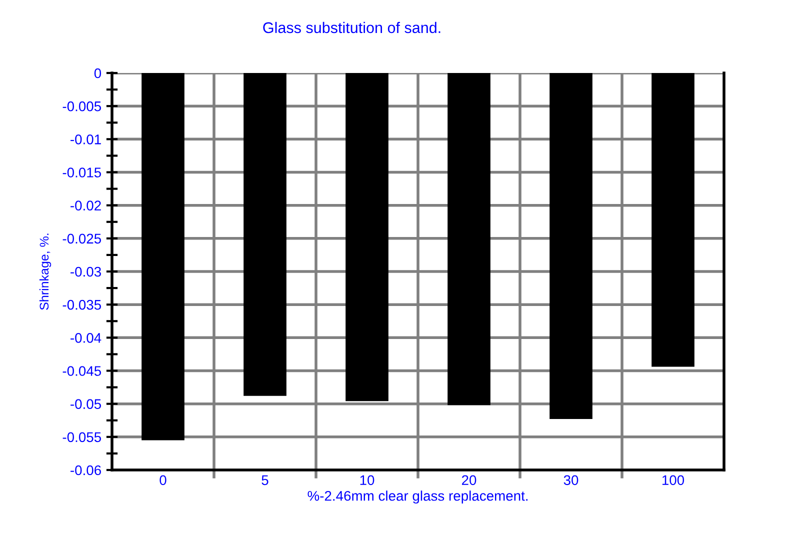  What do you see at coordinates (469, 480) in the screenshot?
I see `x-tick-label: 20` at bounding box center [469, 480].